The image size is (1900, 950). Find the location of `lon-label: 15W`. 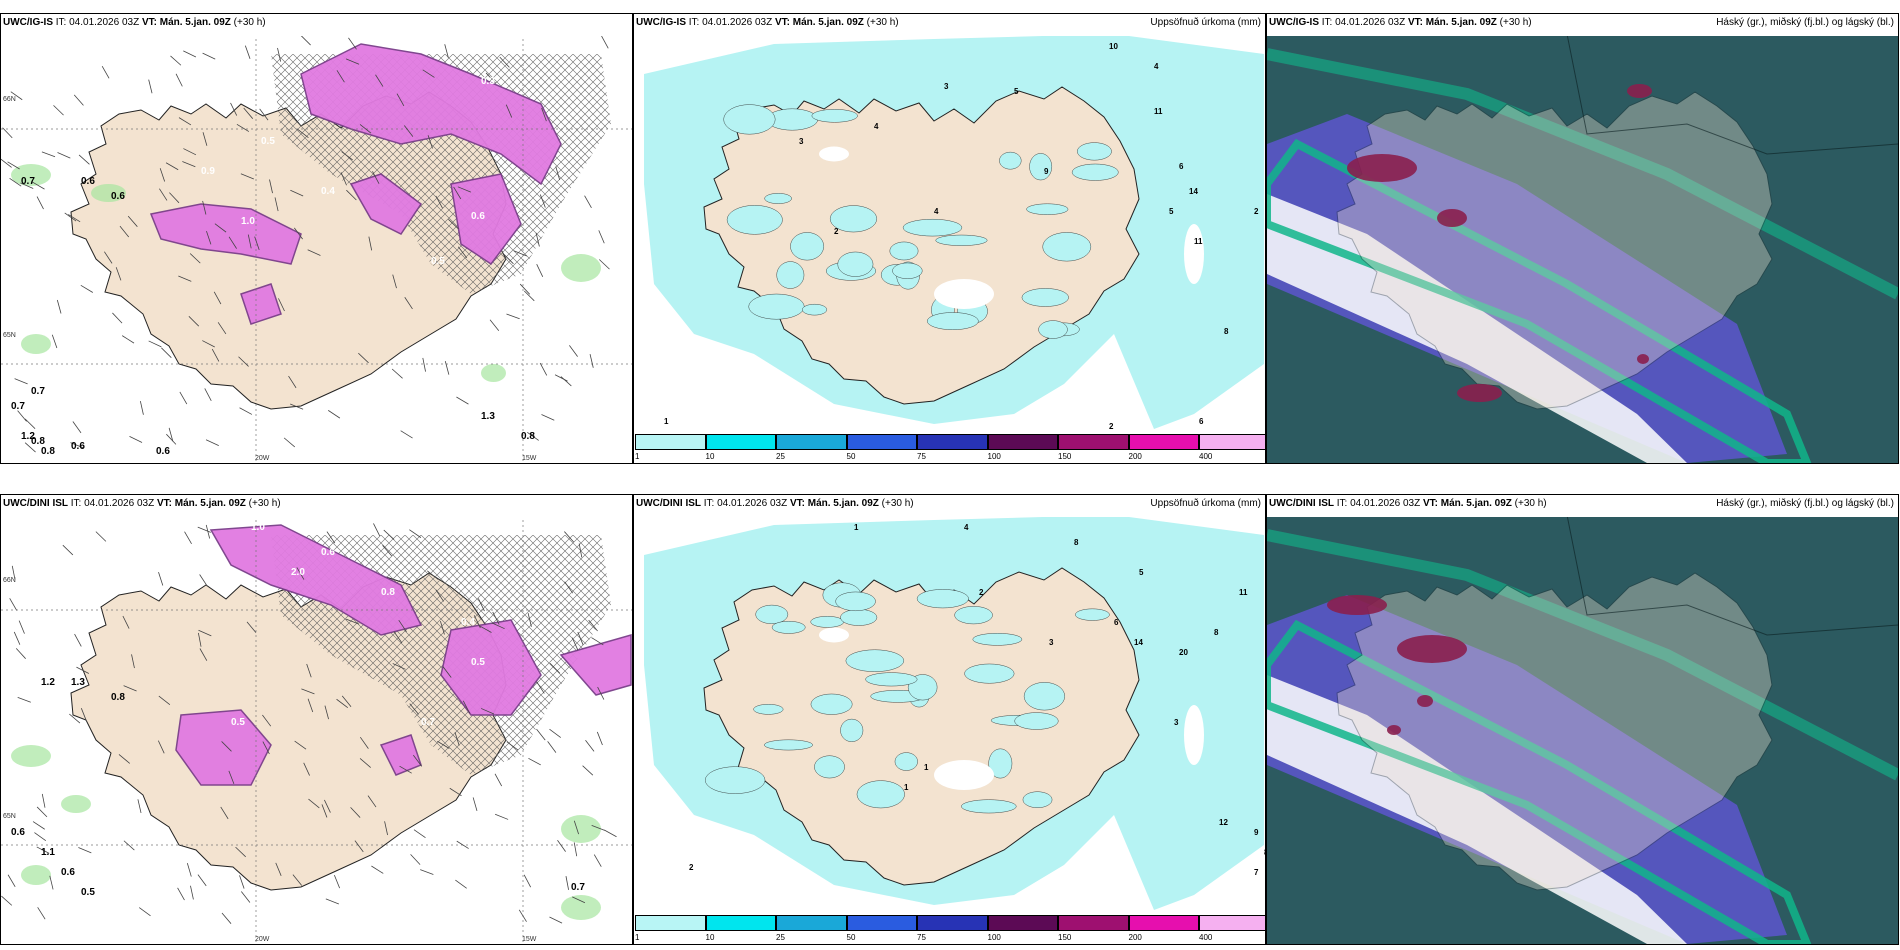

lon-label: 15W is located at coordinates (529, 458).